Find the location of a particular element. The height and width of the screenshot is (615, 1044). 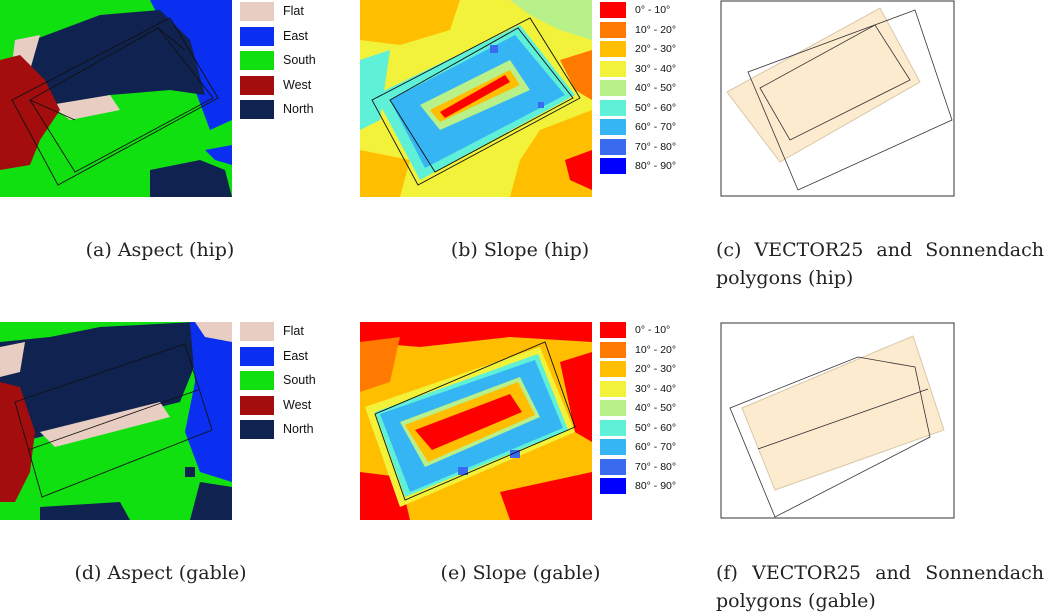

legend-label: 80° - 90° is located at coordinates (656, 166).